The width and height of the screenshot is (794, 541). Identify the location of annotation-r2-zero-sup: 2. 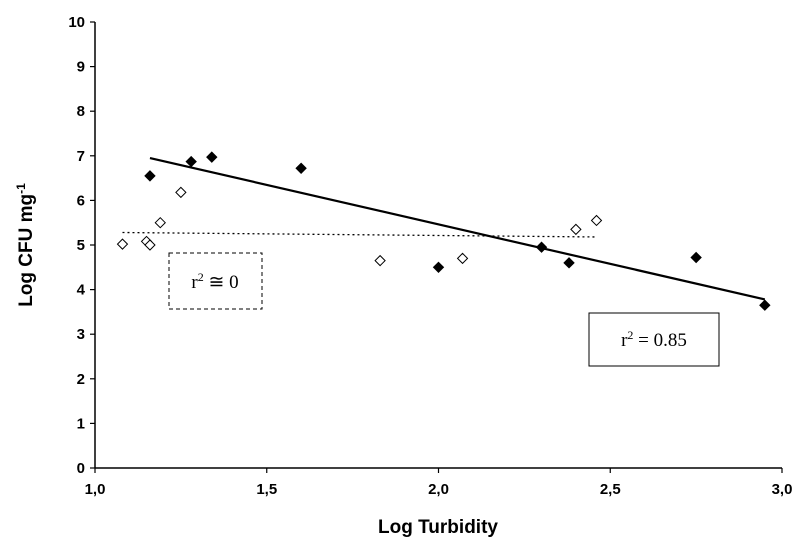
(201, 277).